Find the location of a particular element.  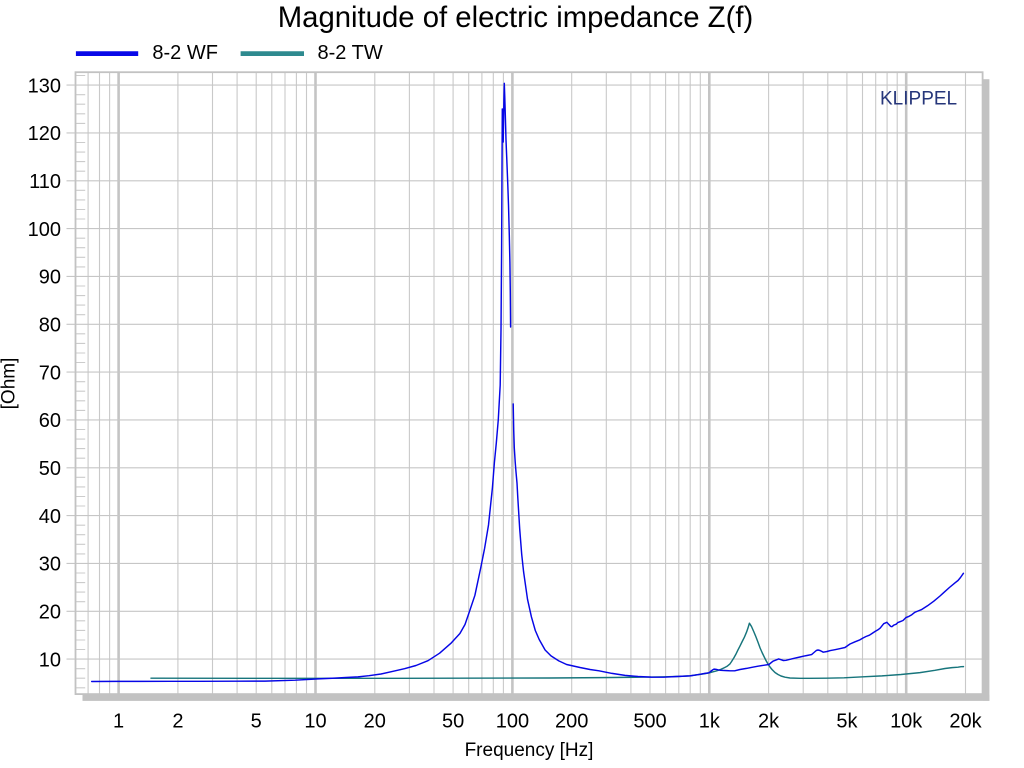

svg-text: 500 is located at coordinates (649, 722).